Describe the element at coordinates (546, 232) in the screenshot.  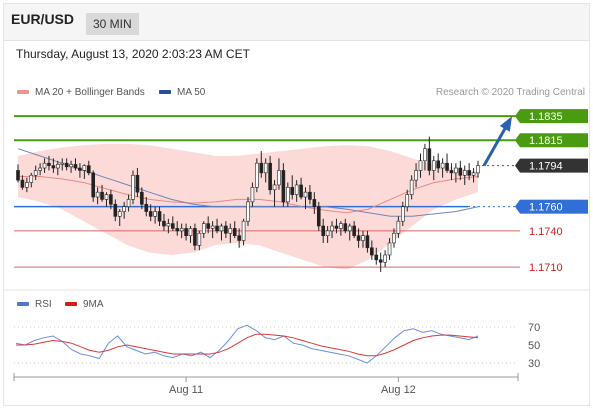
I see `level-label-1.1740: 1.1740` at that location.